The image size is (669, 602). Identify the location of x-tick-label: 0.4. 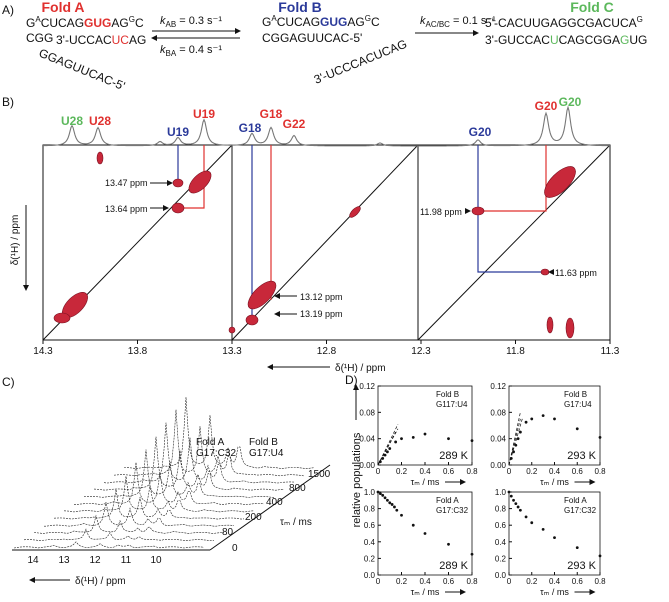
(425, 471).